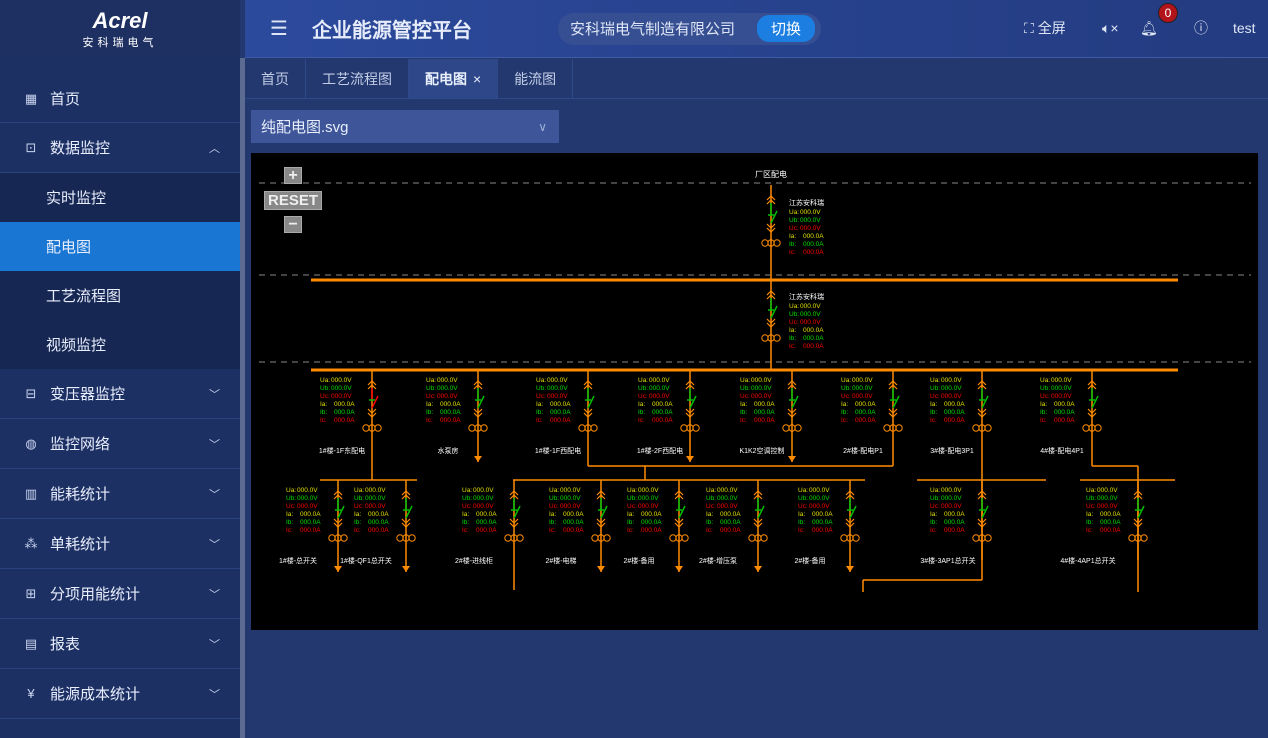 The width and height of the screenshot is (1268, 738). What do you see at coordinates (242, 398) in the screenshot?
I see `sidebar-scrollbar` at bounding box center [242, 398].